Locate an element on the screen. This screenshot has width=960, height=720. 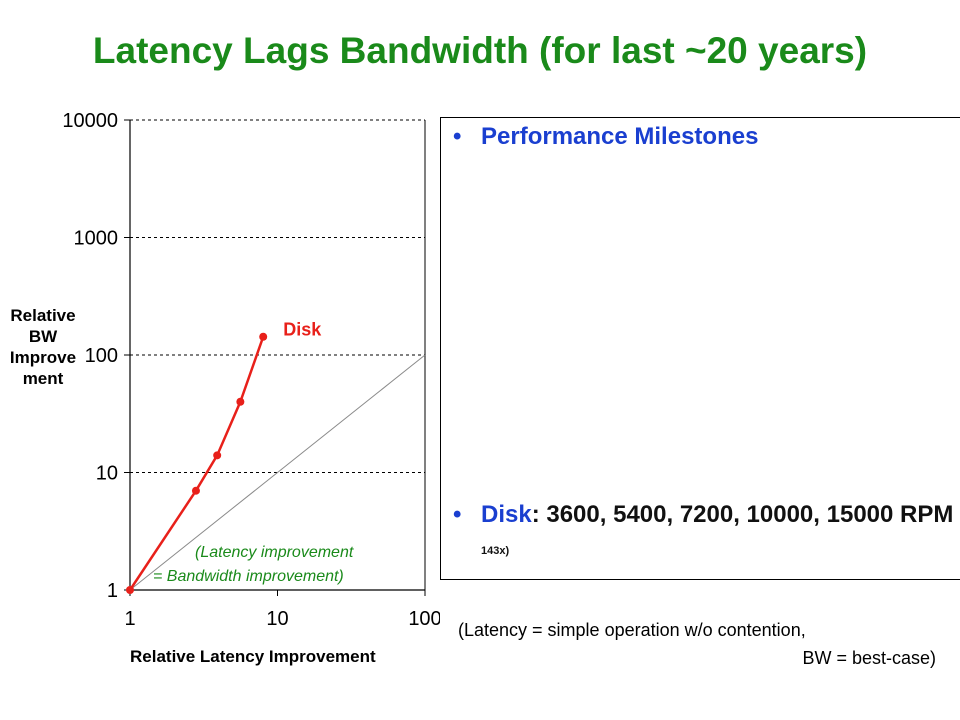
disk-label: Disk is located at coordinates (506, 514).